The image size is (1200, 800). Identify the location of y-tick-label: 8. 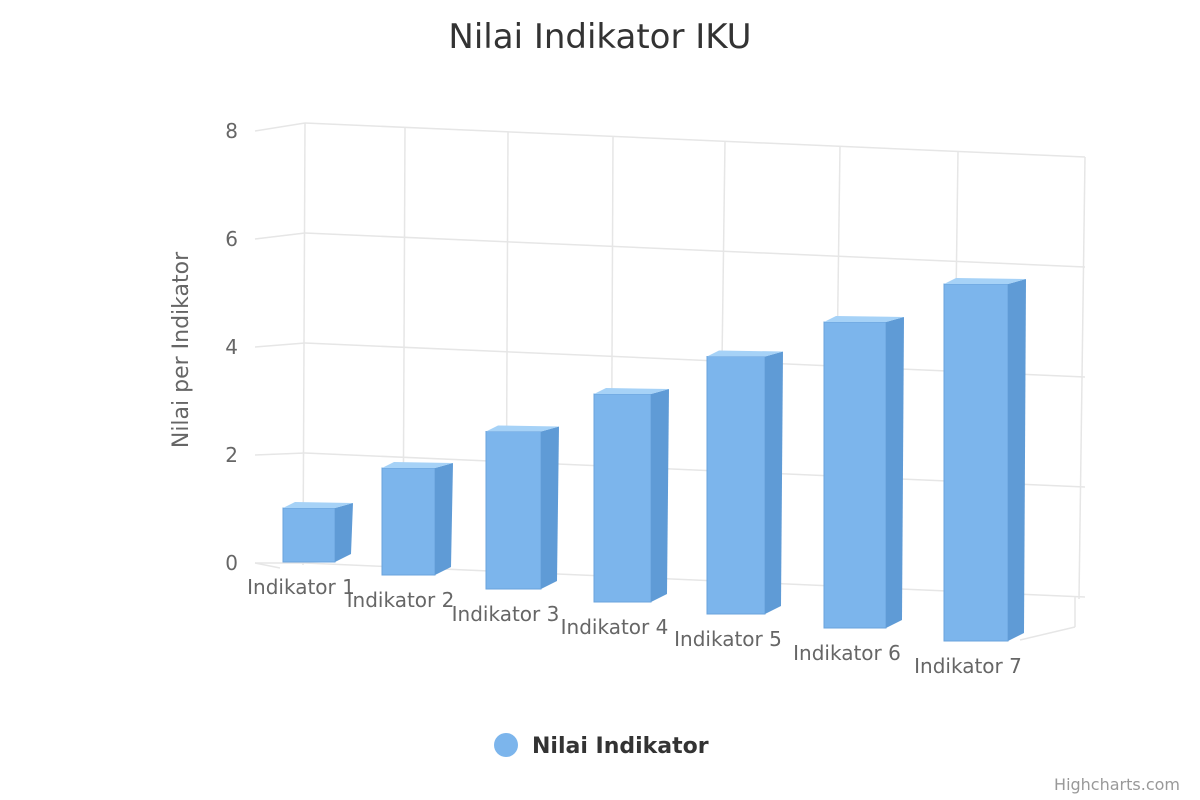
(231, 131).